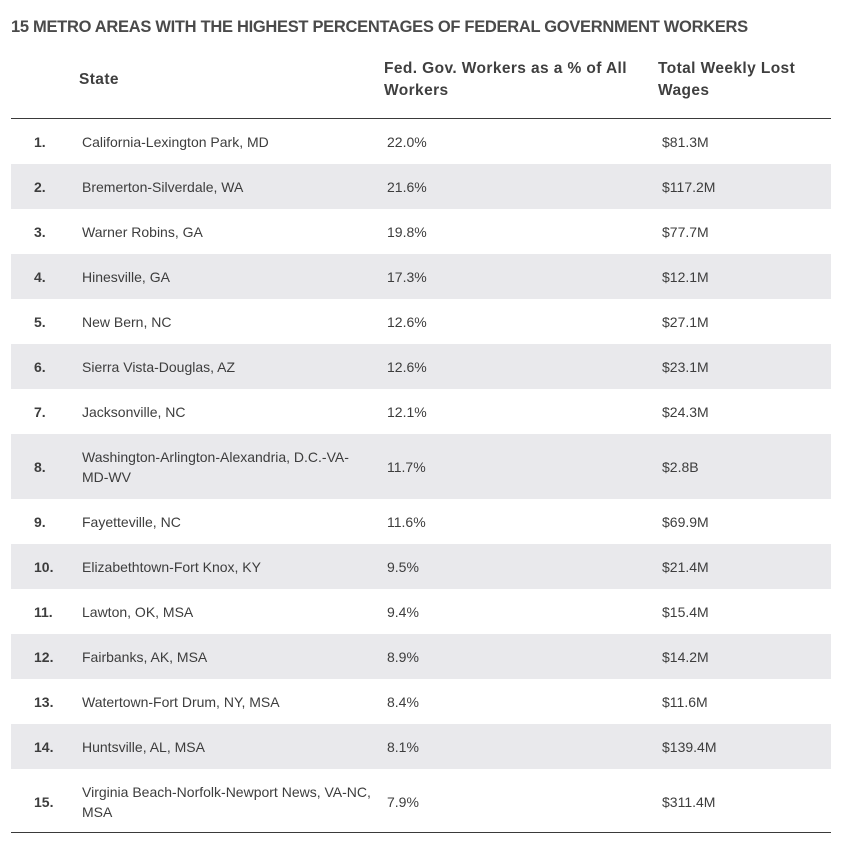  Describe the element at coordinates (171, 566) in the screenshot. I see `row-state: Elizabethtown-Fort Knox, KY` at that location.